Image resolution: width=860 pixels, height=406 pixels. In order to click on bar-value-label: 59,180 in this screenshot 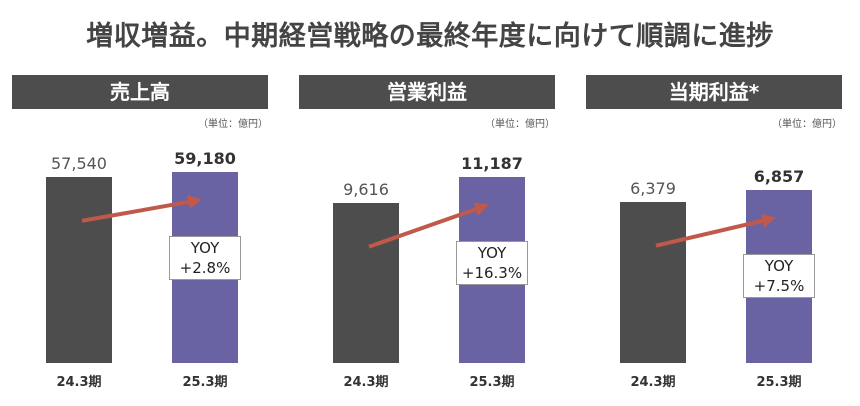, I will do `click(205, 158)`.